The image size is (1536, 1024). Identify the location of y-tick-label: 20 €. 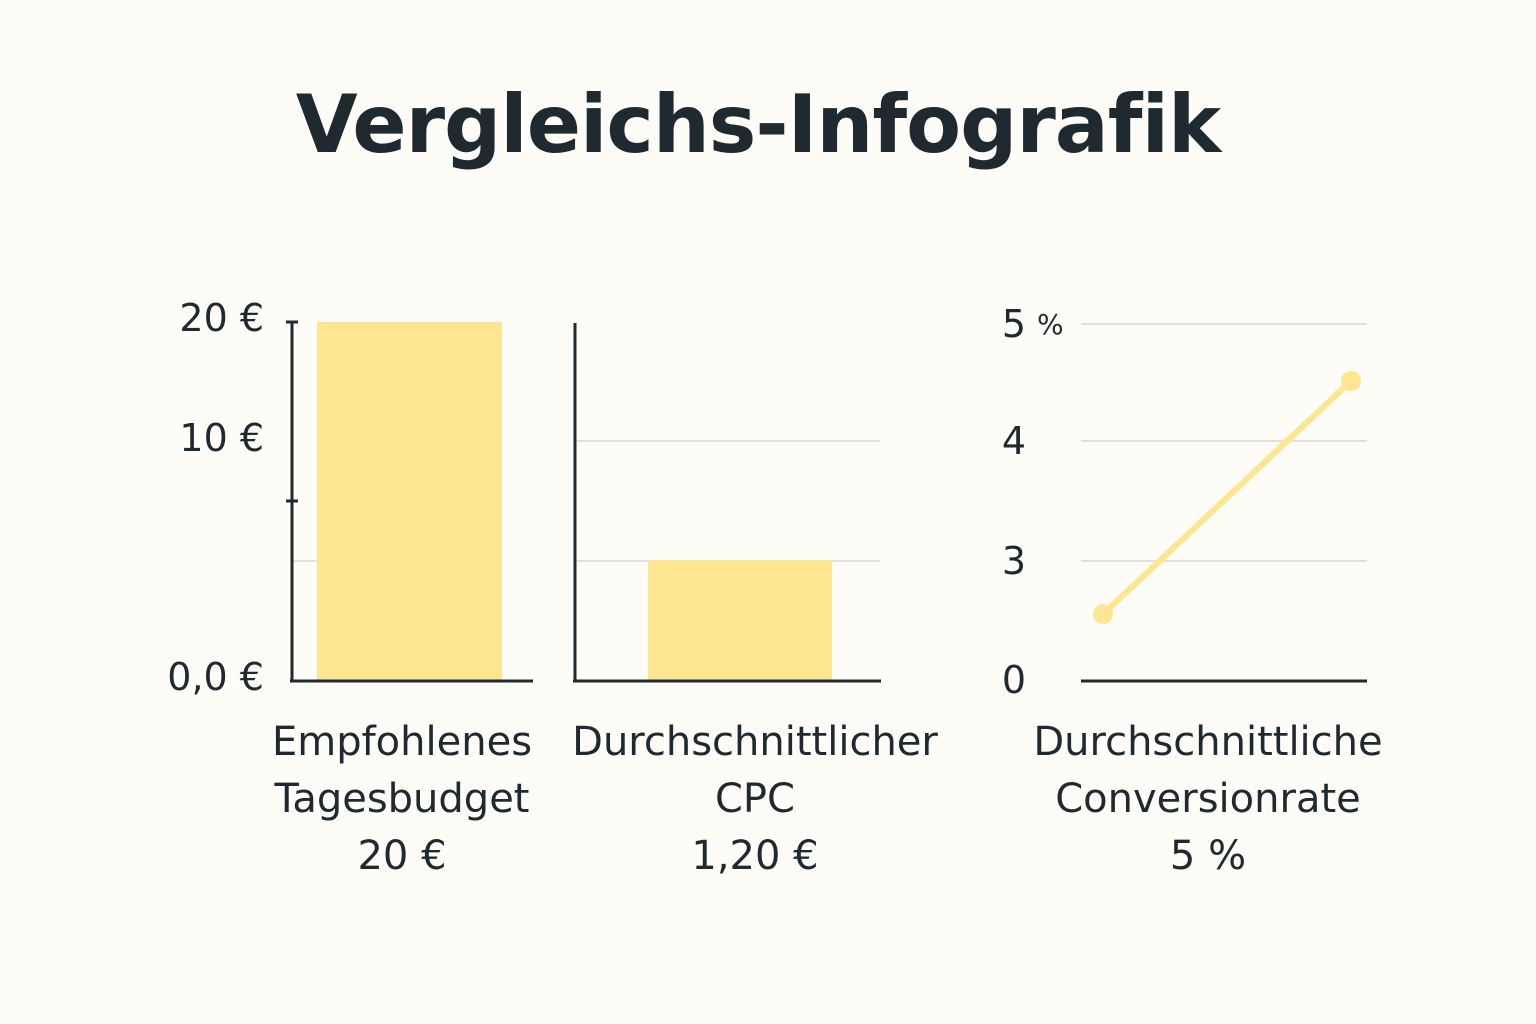
(221, 318).